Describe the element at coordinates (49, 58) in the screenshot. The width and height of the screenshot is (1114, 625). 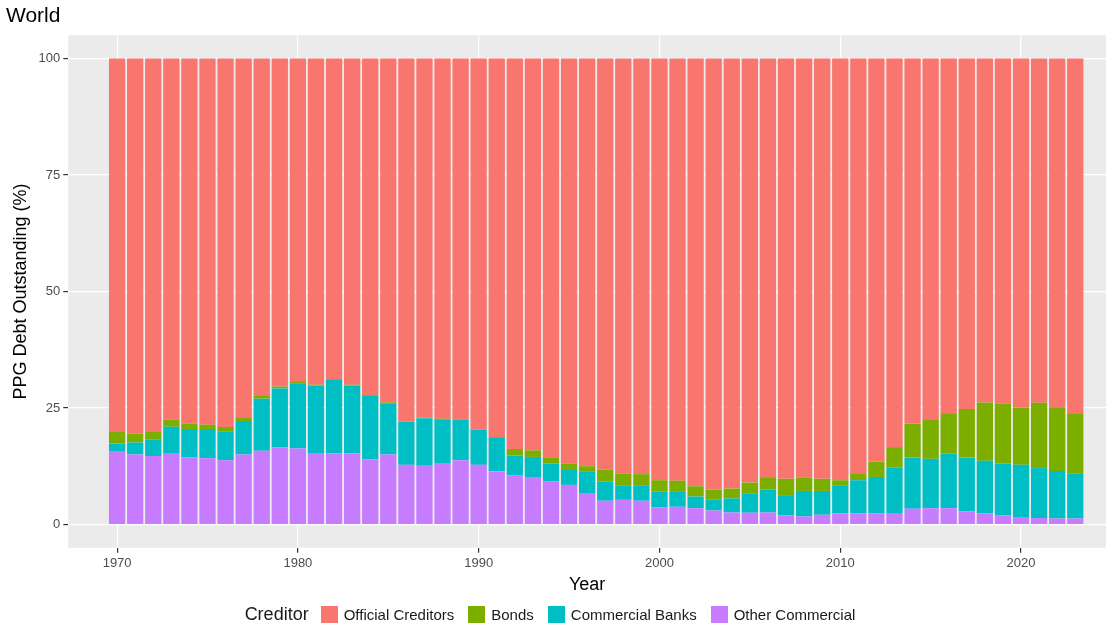
I see `y-tick-label: 100` at that location.